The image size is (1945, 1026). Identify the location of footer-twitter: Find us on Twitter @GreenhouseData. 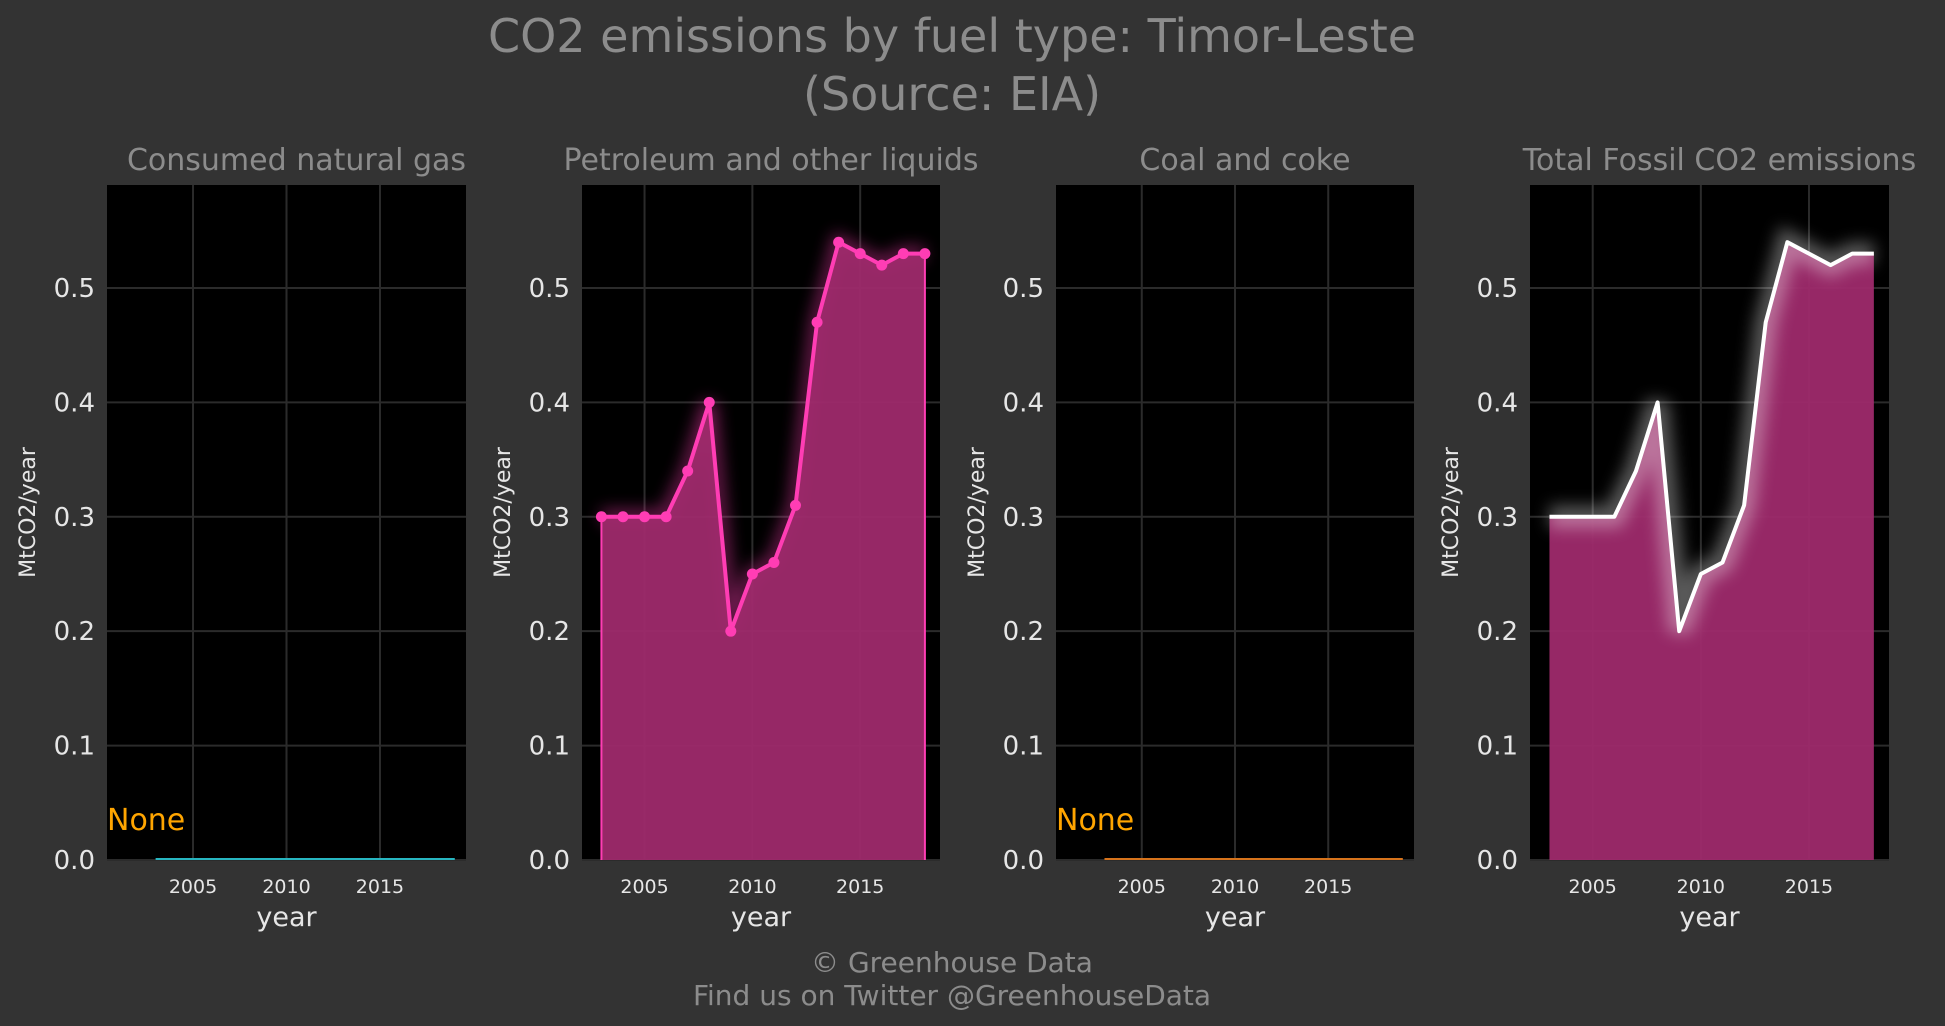
(952, 995).